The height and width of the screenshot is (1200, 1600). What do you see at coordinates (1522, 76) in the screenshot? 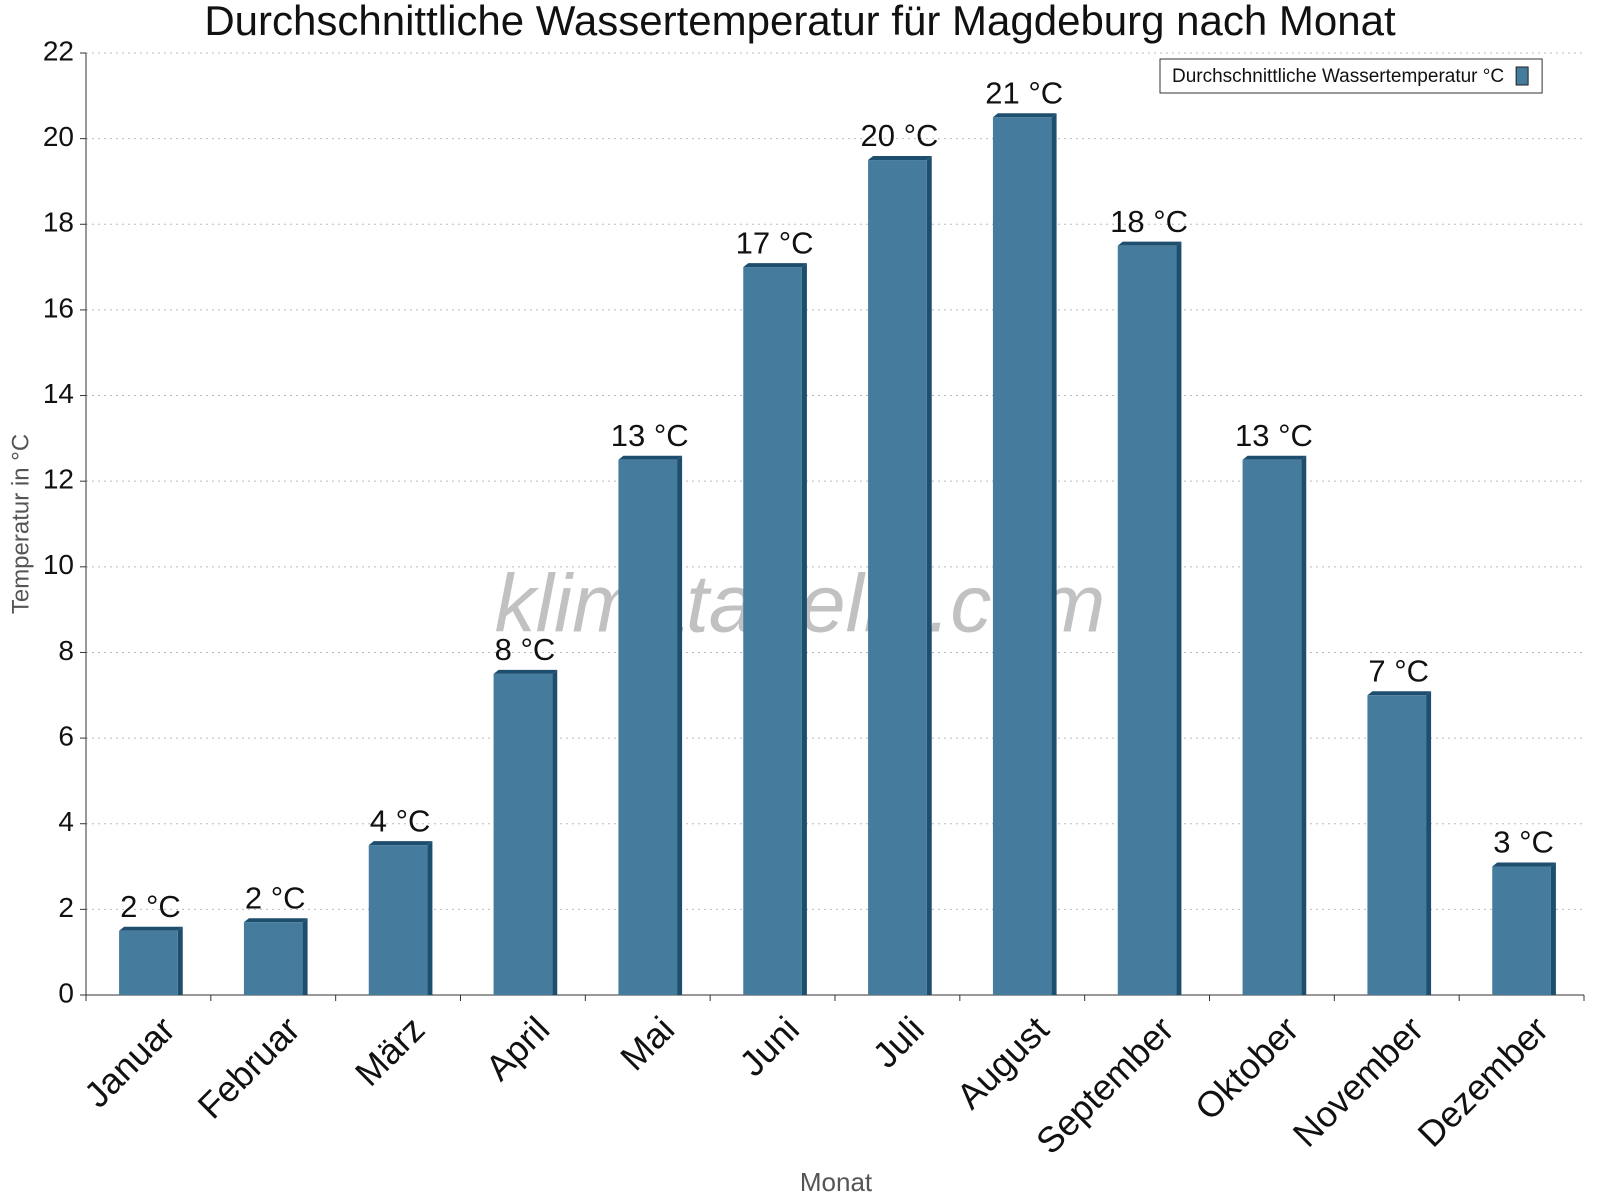
I see `legend-swatch` at bounding box center [1522, 76].